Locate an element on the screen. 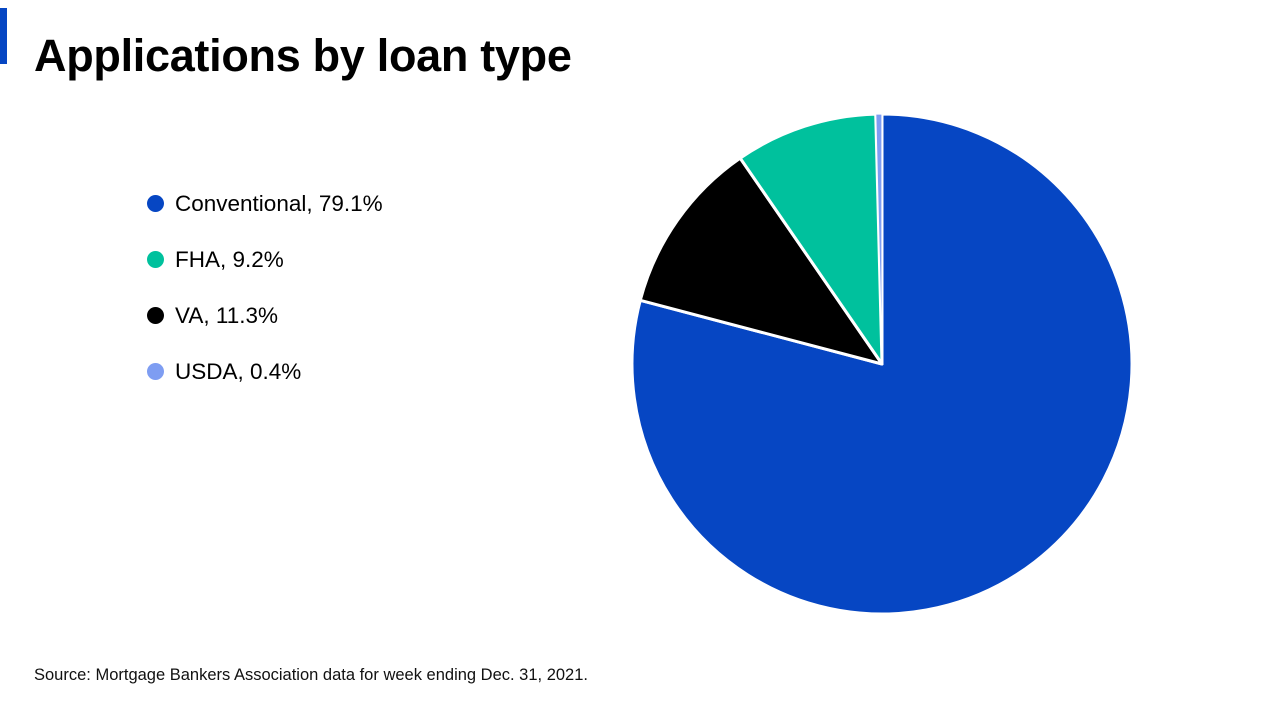 This screenshot has width=1280, height=720. legend-label-usda: USDA, 0.4% is located at coordinates (238, 371).